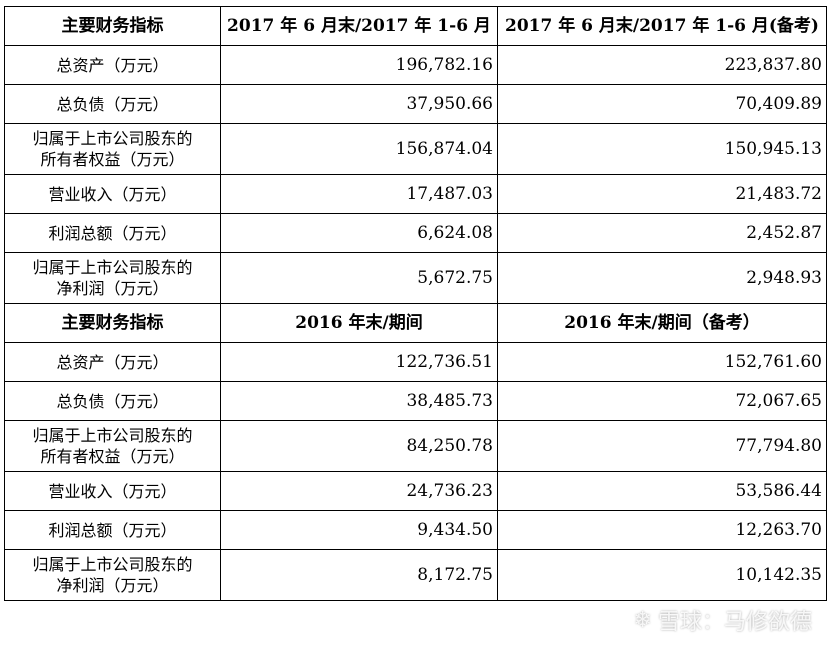 This screenshot has height=646, width=830. What do you see at coordinates (662, 362) in the screenshot?
I see `value-pro-forma: 152,761.60` at bounding box center [662, 362].